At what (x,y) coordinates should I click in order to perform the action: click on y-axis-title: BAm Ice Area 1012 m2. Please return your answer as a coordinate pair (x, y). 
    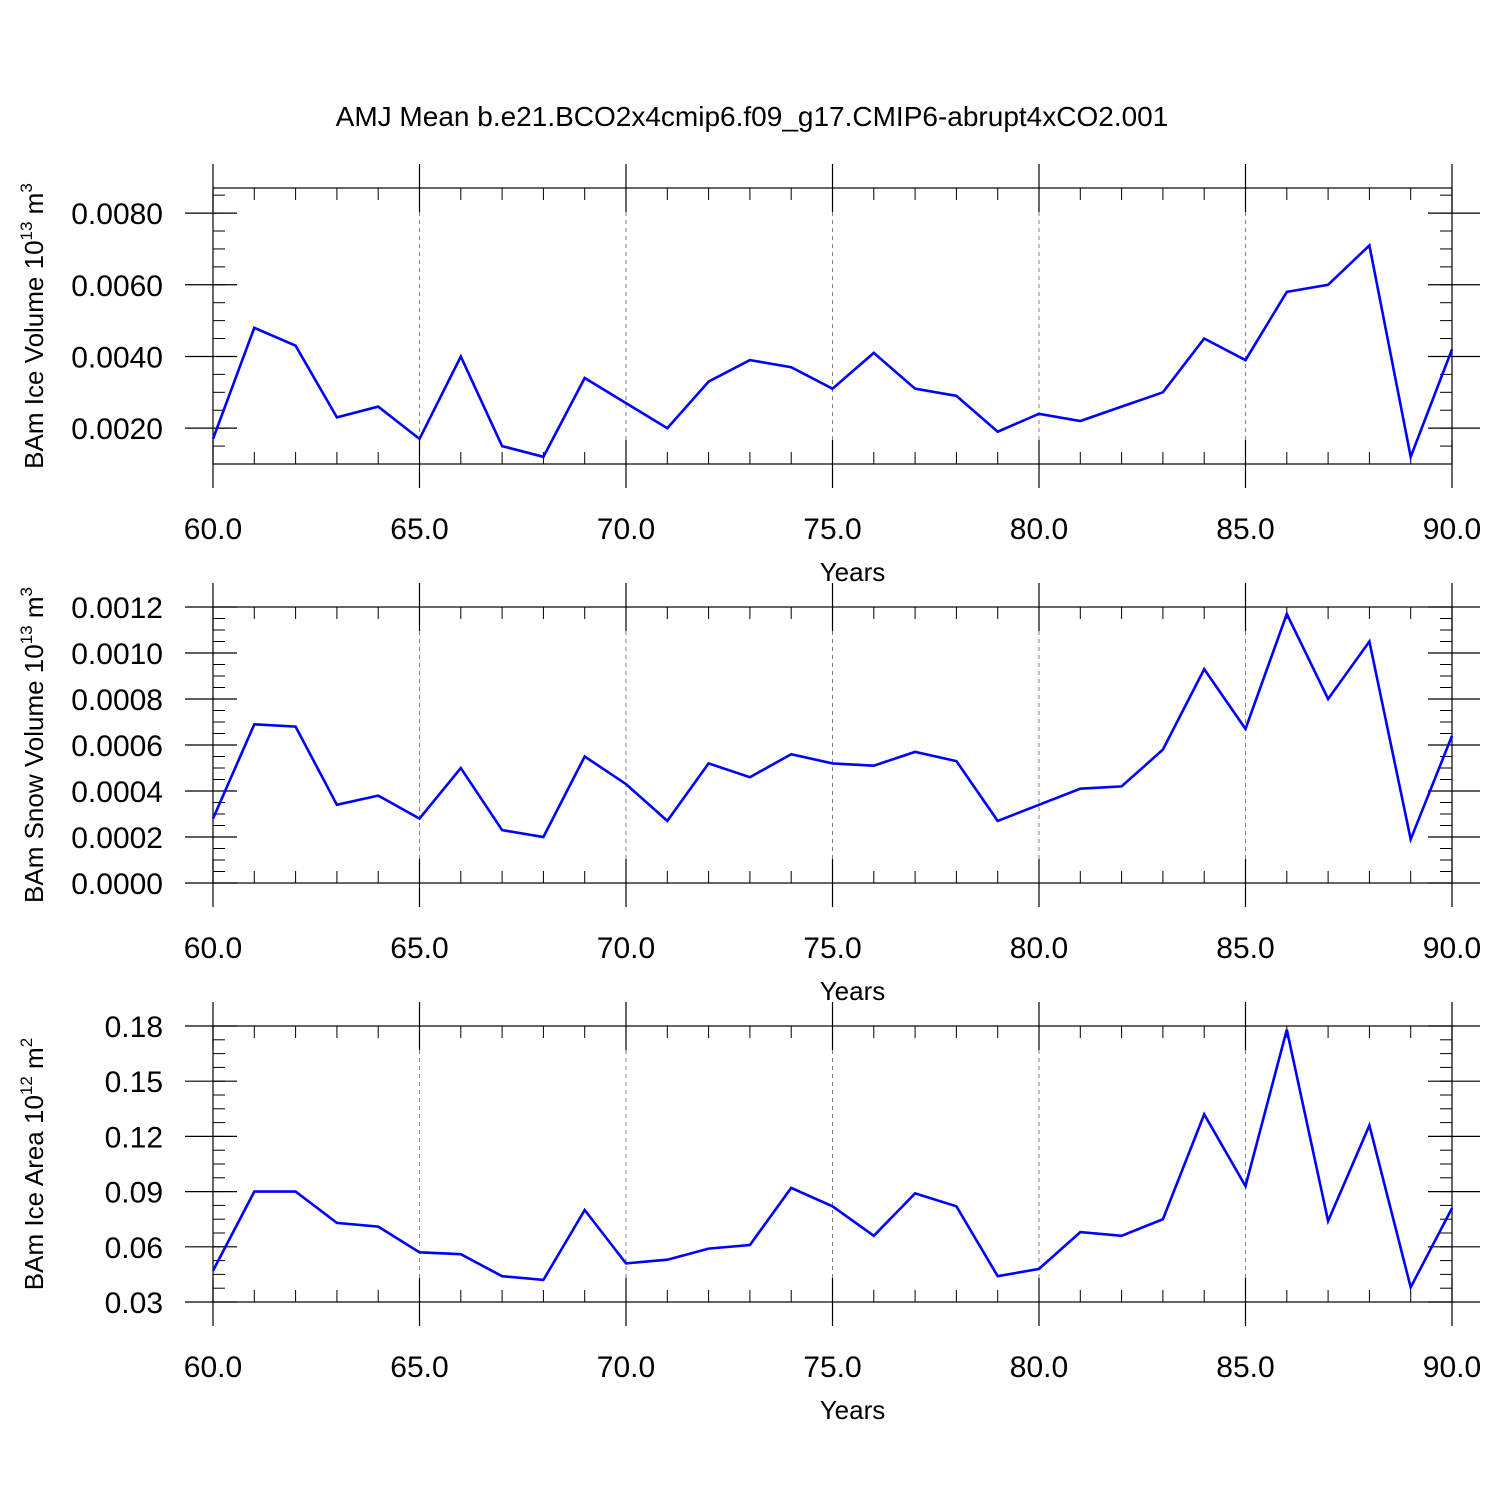
    Looking at the image, I should click on (33, 1164).